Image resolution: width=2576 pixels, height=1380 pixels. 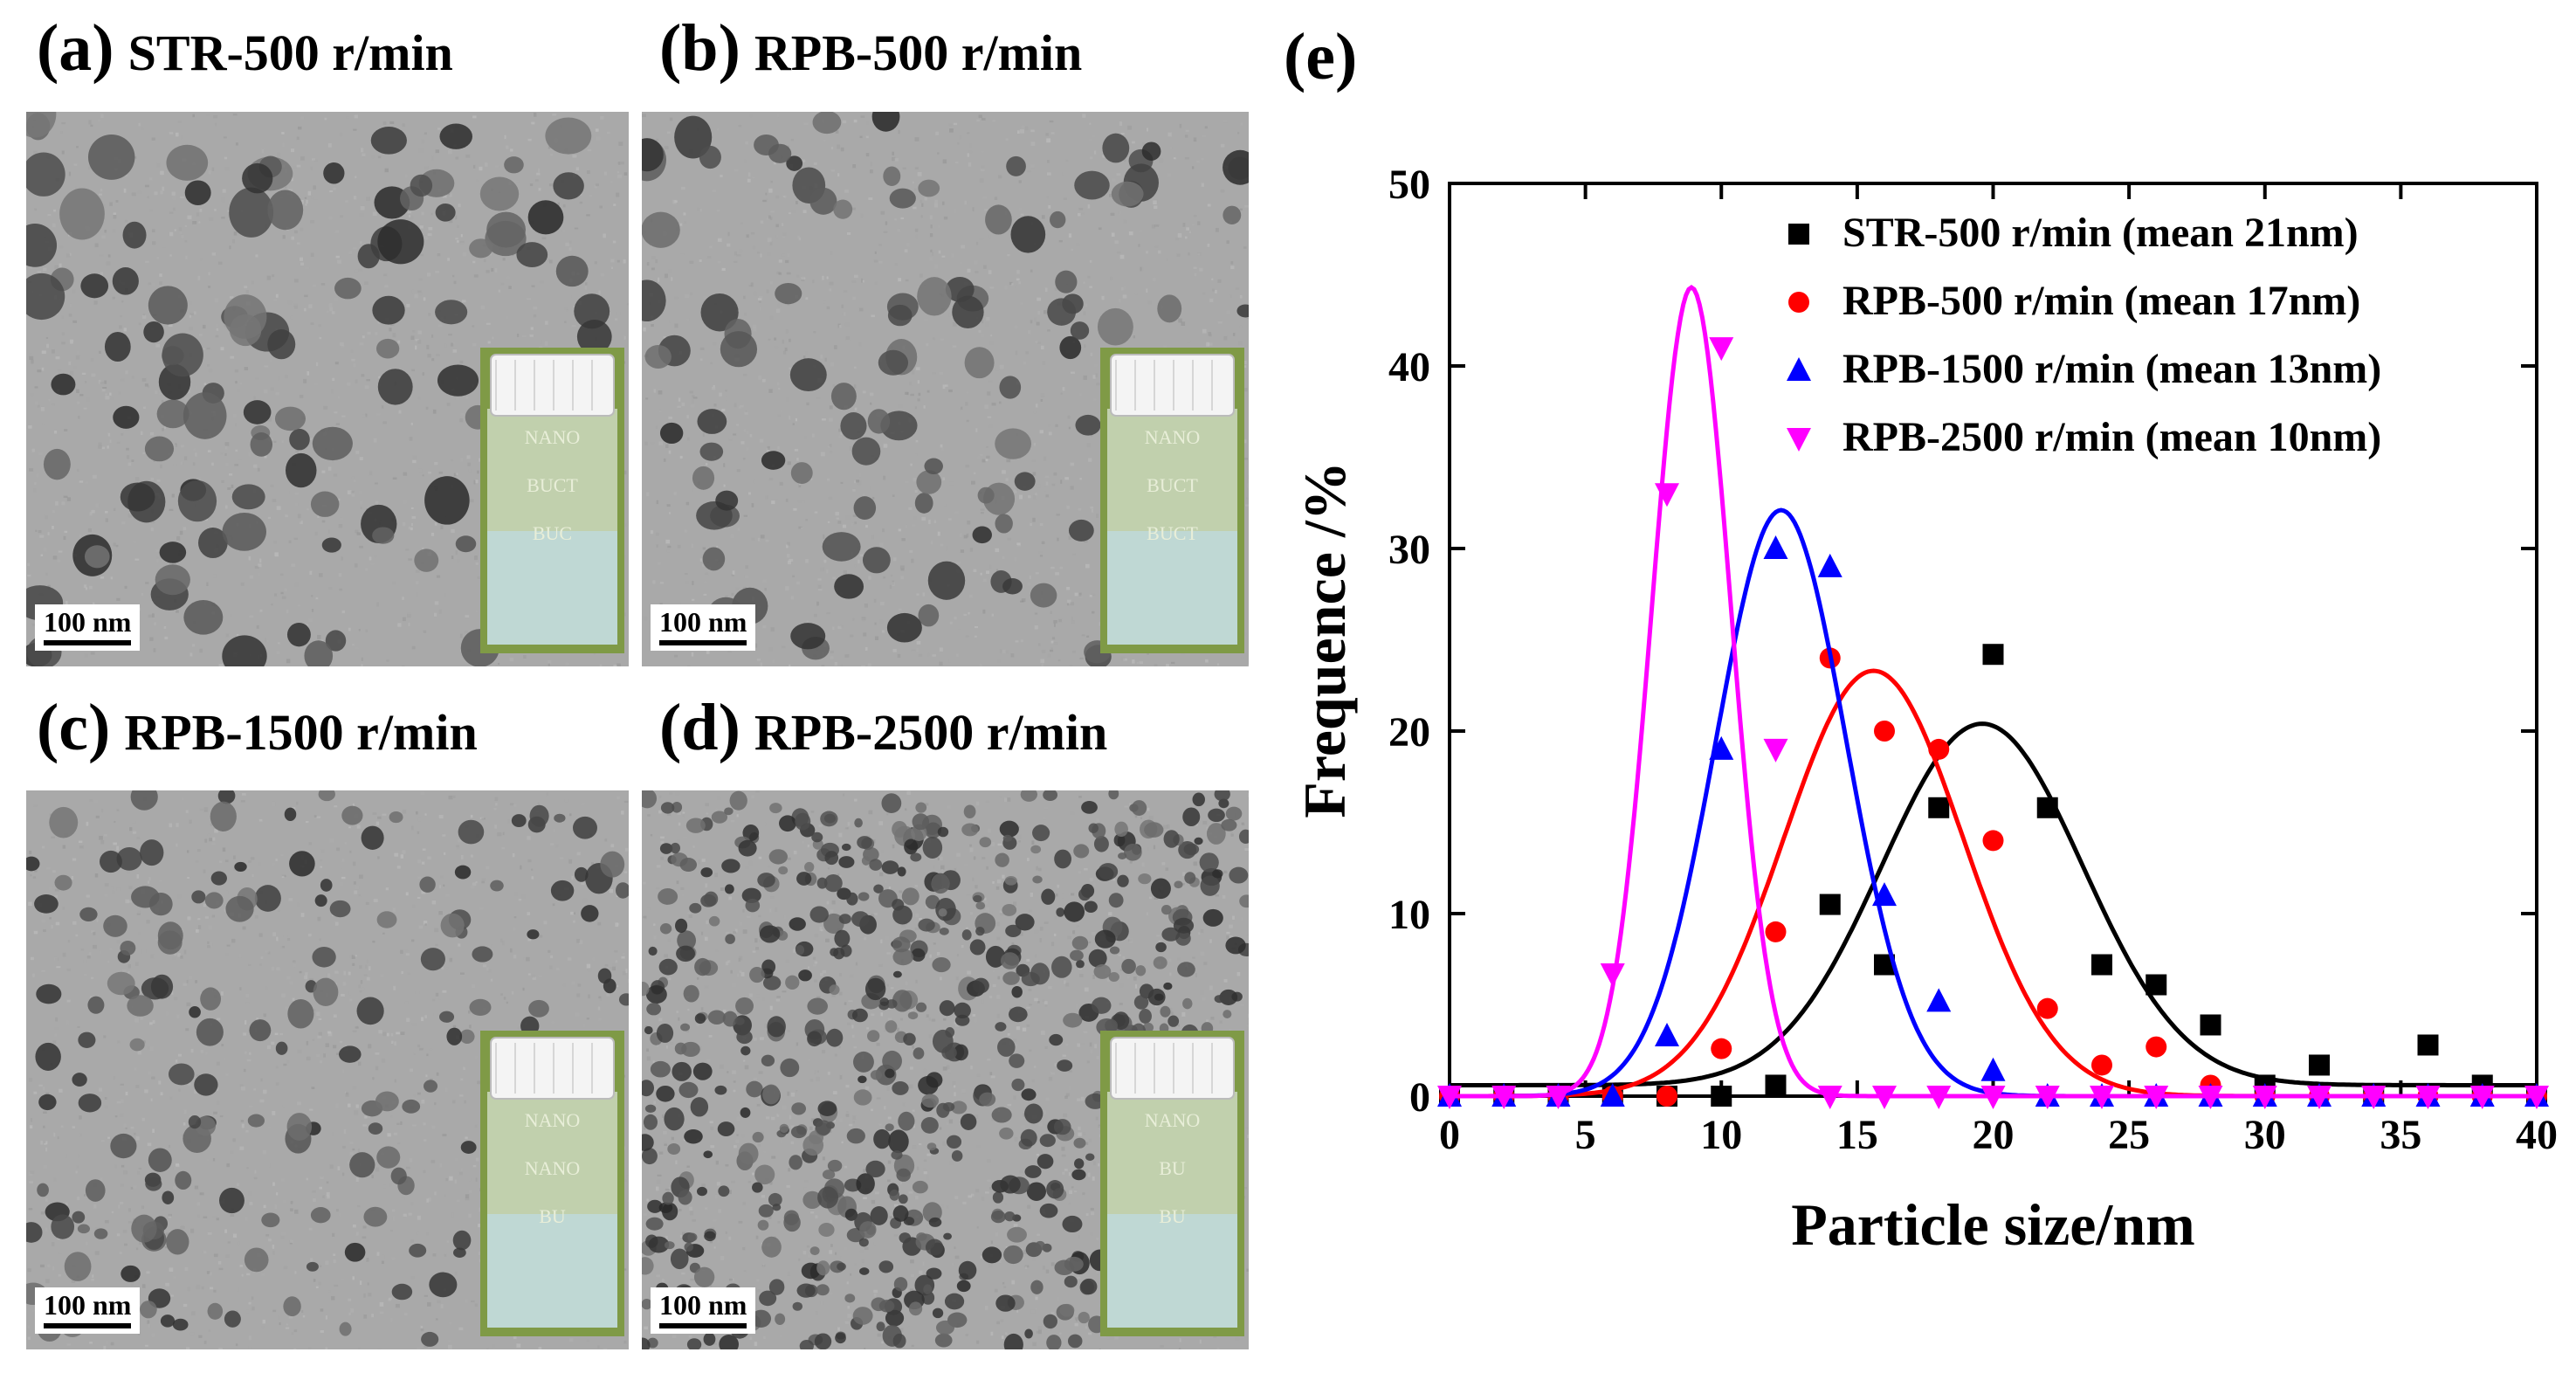 I want to click on x-tick-label: 10, so click(x=1721, y=1135).